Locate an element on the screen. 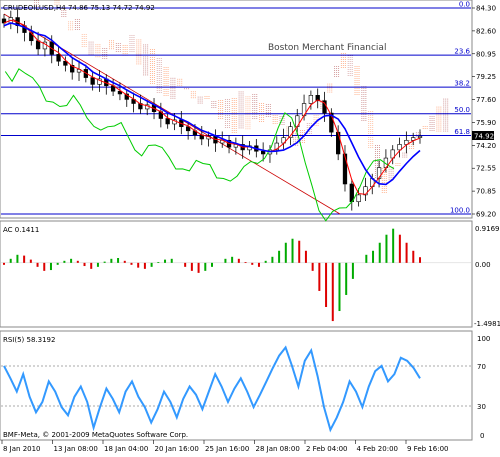  ac-title: AC 0.1411 is located at coordinates (21, 230).